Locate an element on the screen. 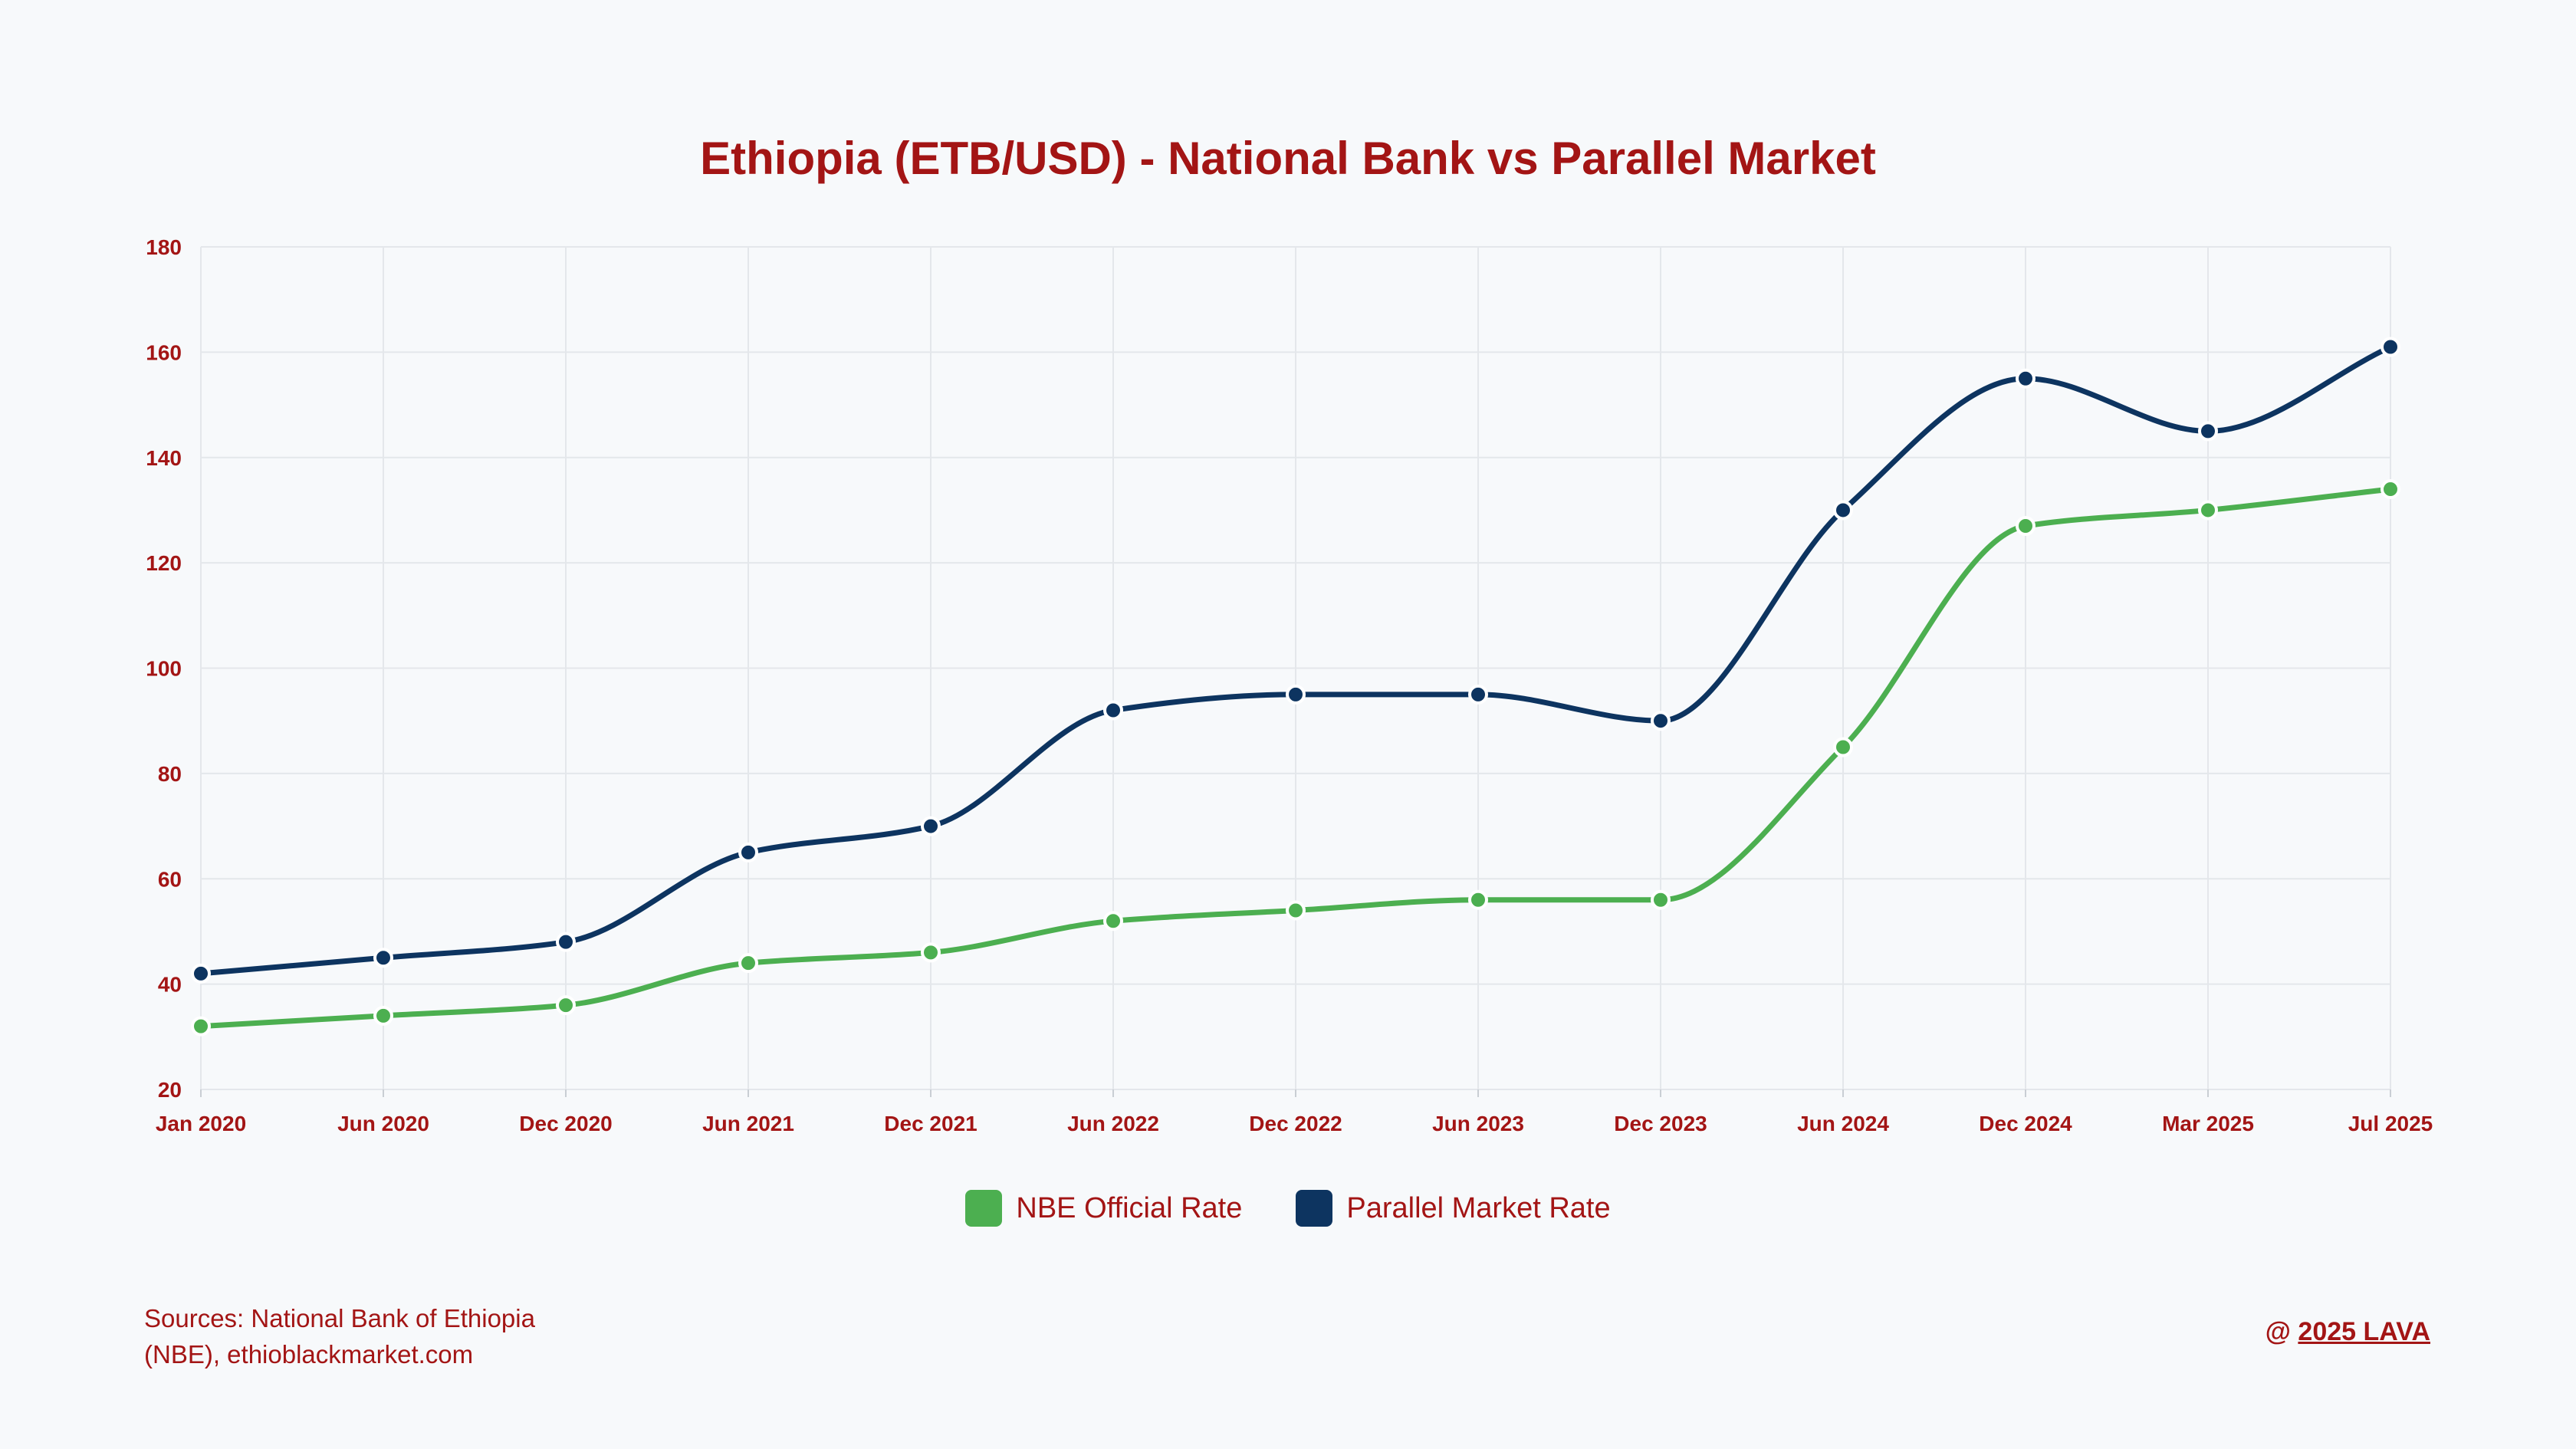  x-tick-label: Jun 2023 is located at coordinates (1478, 1124).